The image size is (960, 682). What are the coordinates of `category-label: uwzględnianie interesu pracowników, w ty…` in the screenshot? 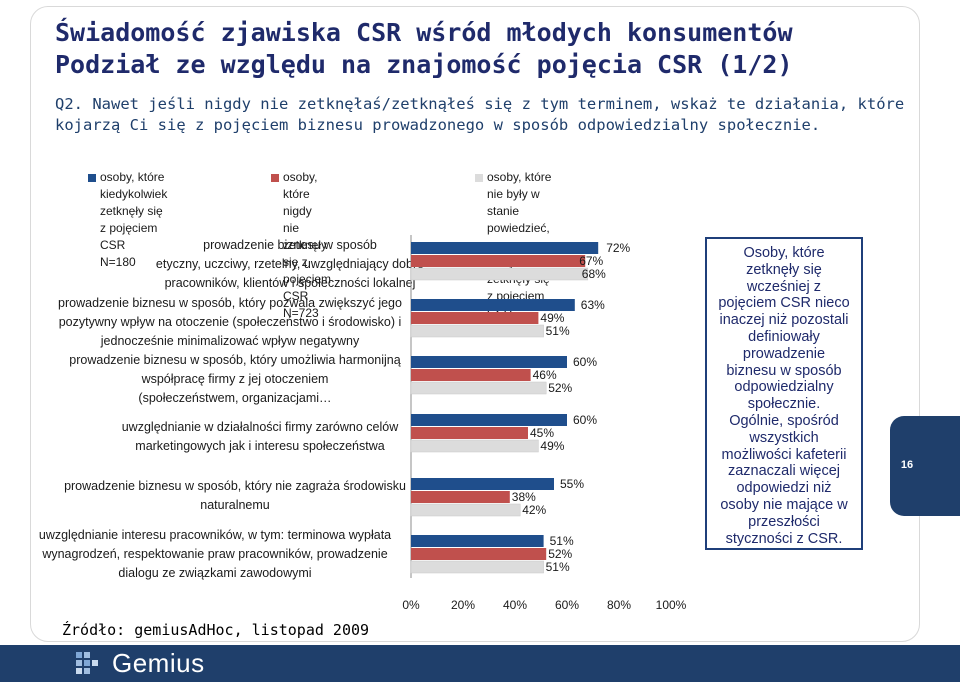 It's located at (215, 554).